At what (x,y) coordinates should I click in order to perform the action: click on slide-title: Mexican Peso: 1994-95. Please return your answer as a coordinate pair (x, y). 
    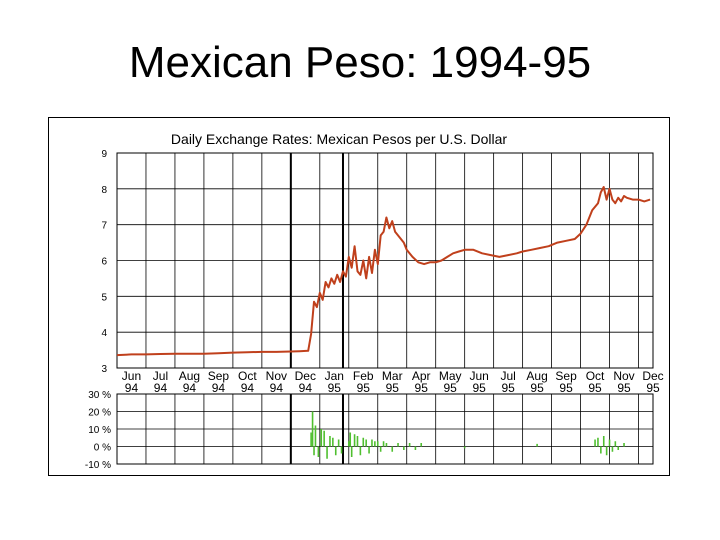
    Looking at the image, I should click on (360, 62).